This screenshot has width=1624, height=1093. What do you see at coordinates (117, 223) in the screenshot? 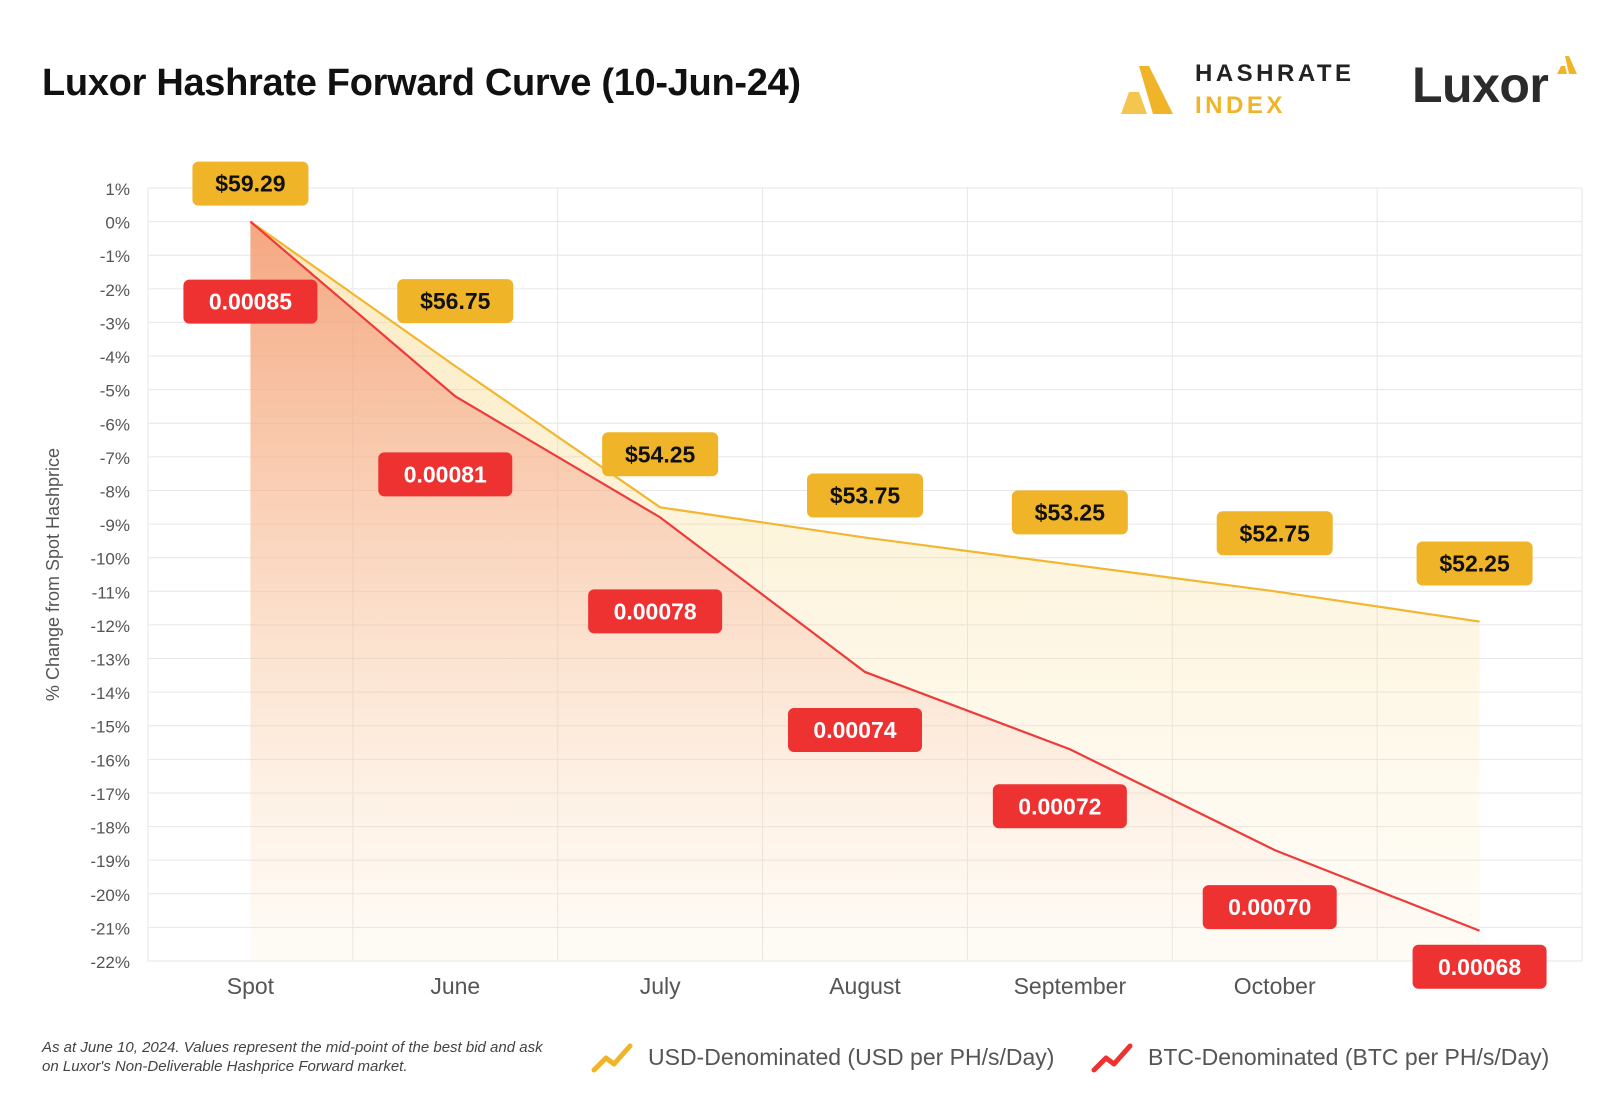
I see `y-tick-label: 0%` at bounding box center [117, 223].